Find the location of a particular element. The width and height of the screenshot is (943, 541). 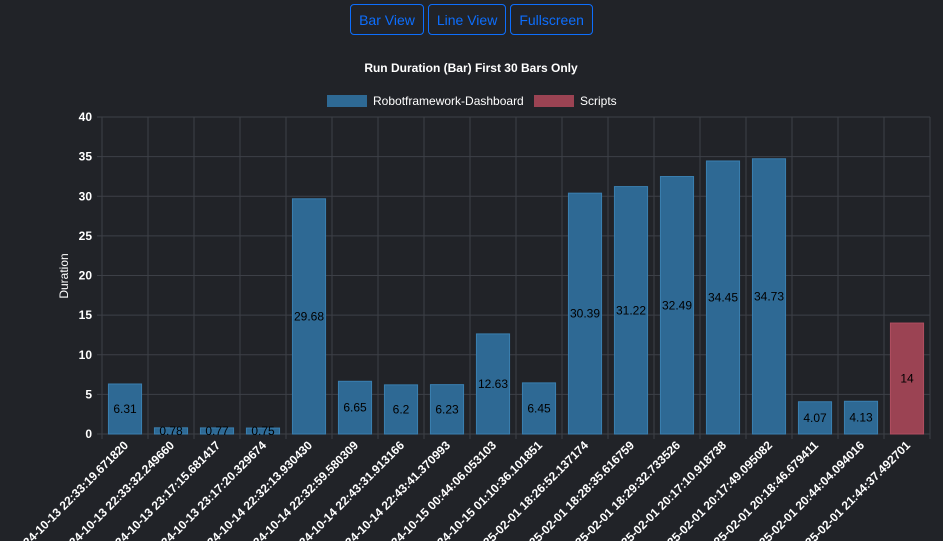

legend-label-robot: Robotframework-Dashboard is located at coordinates (448, 101).